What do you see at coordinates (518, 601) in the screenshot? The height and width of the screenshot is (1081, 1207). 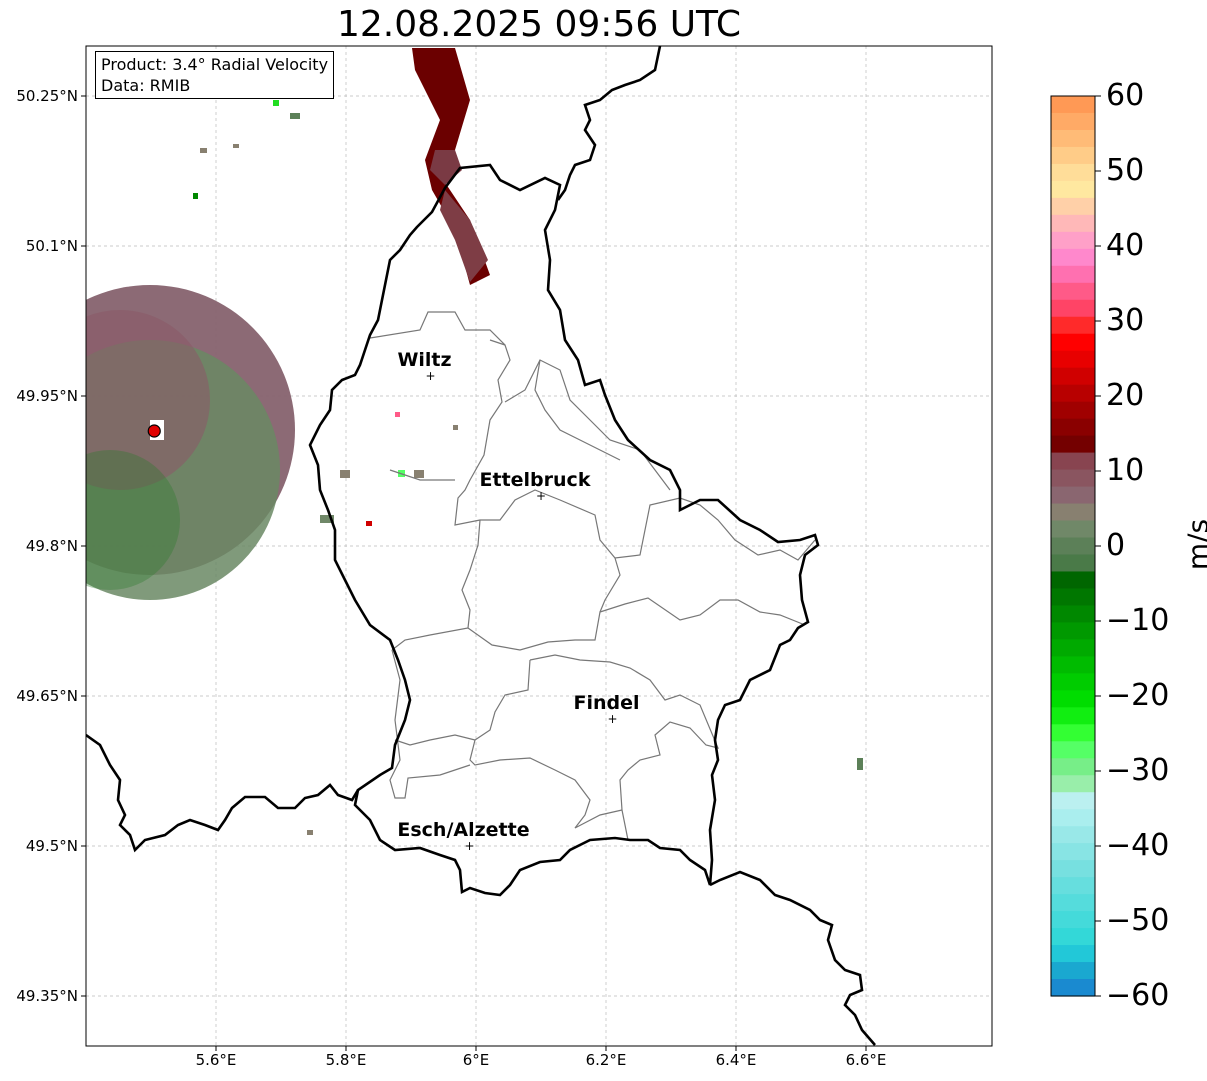 I see `city-labels: +Wiltz+Ettelbruck+Findel+Esch/Alzette` at bounding box center [518, 601].